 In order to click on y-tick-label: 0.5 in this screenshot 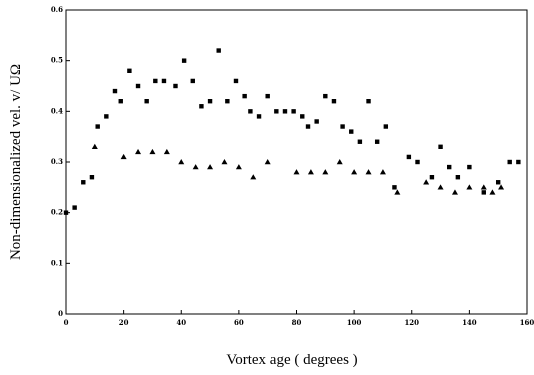, I will do `click(57, 60)`.